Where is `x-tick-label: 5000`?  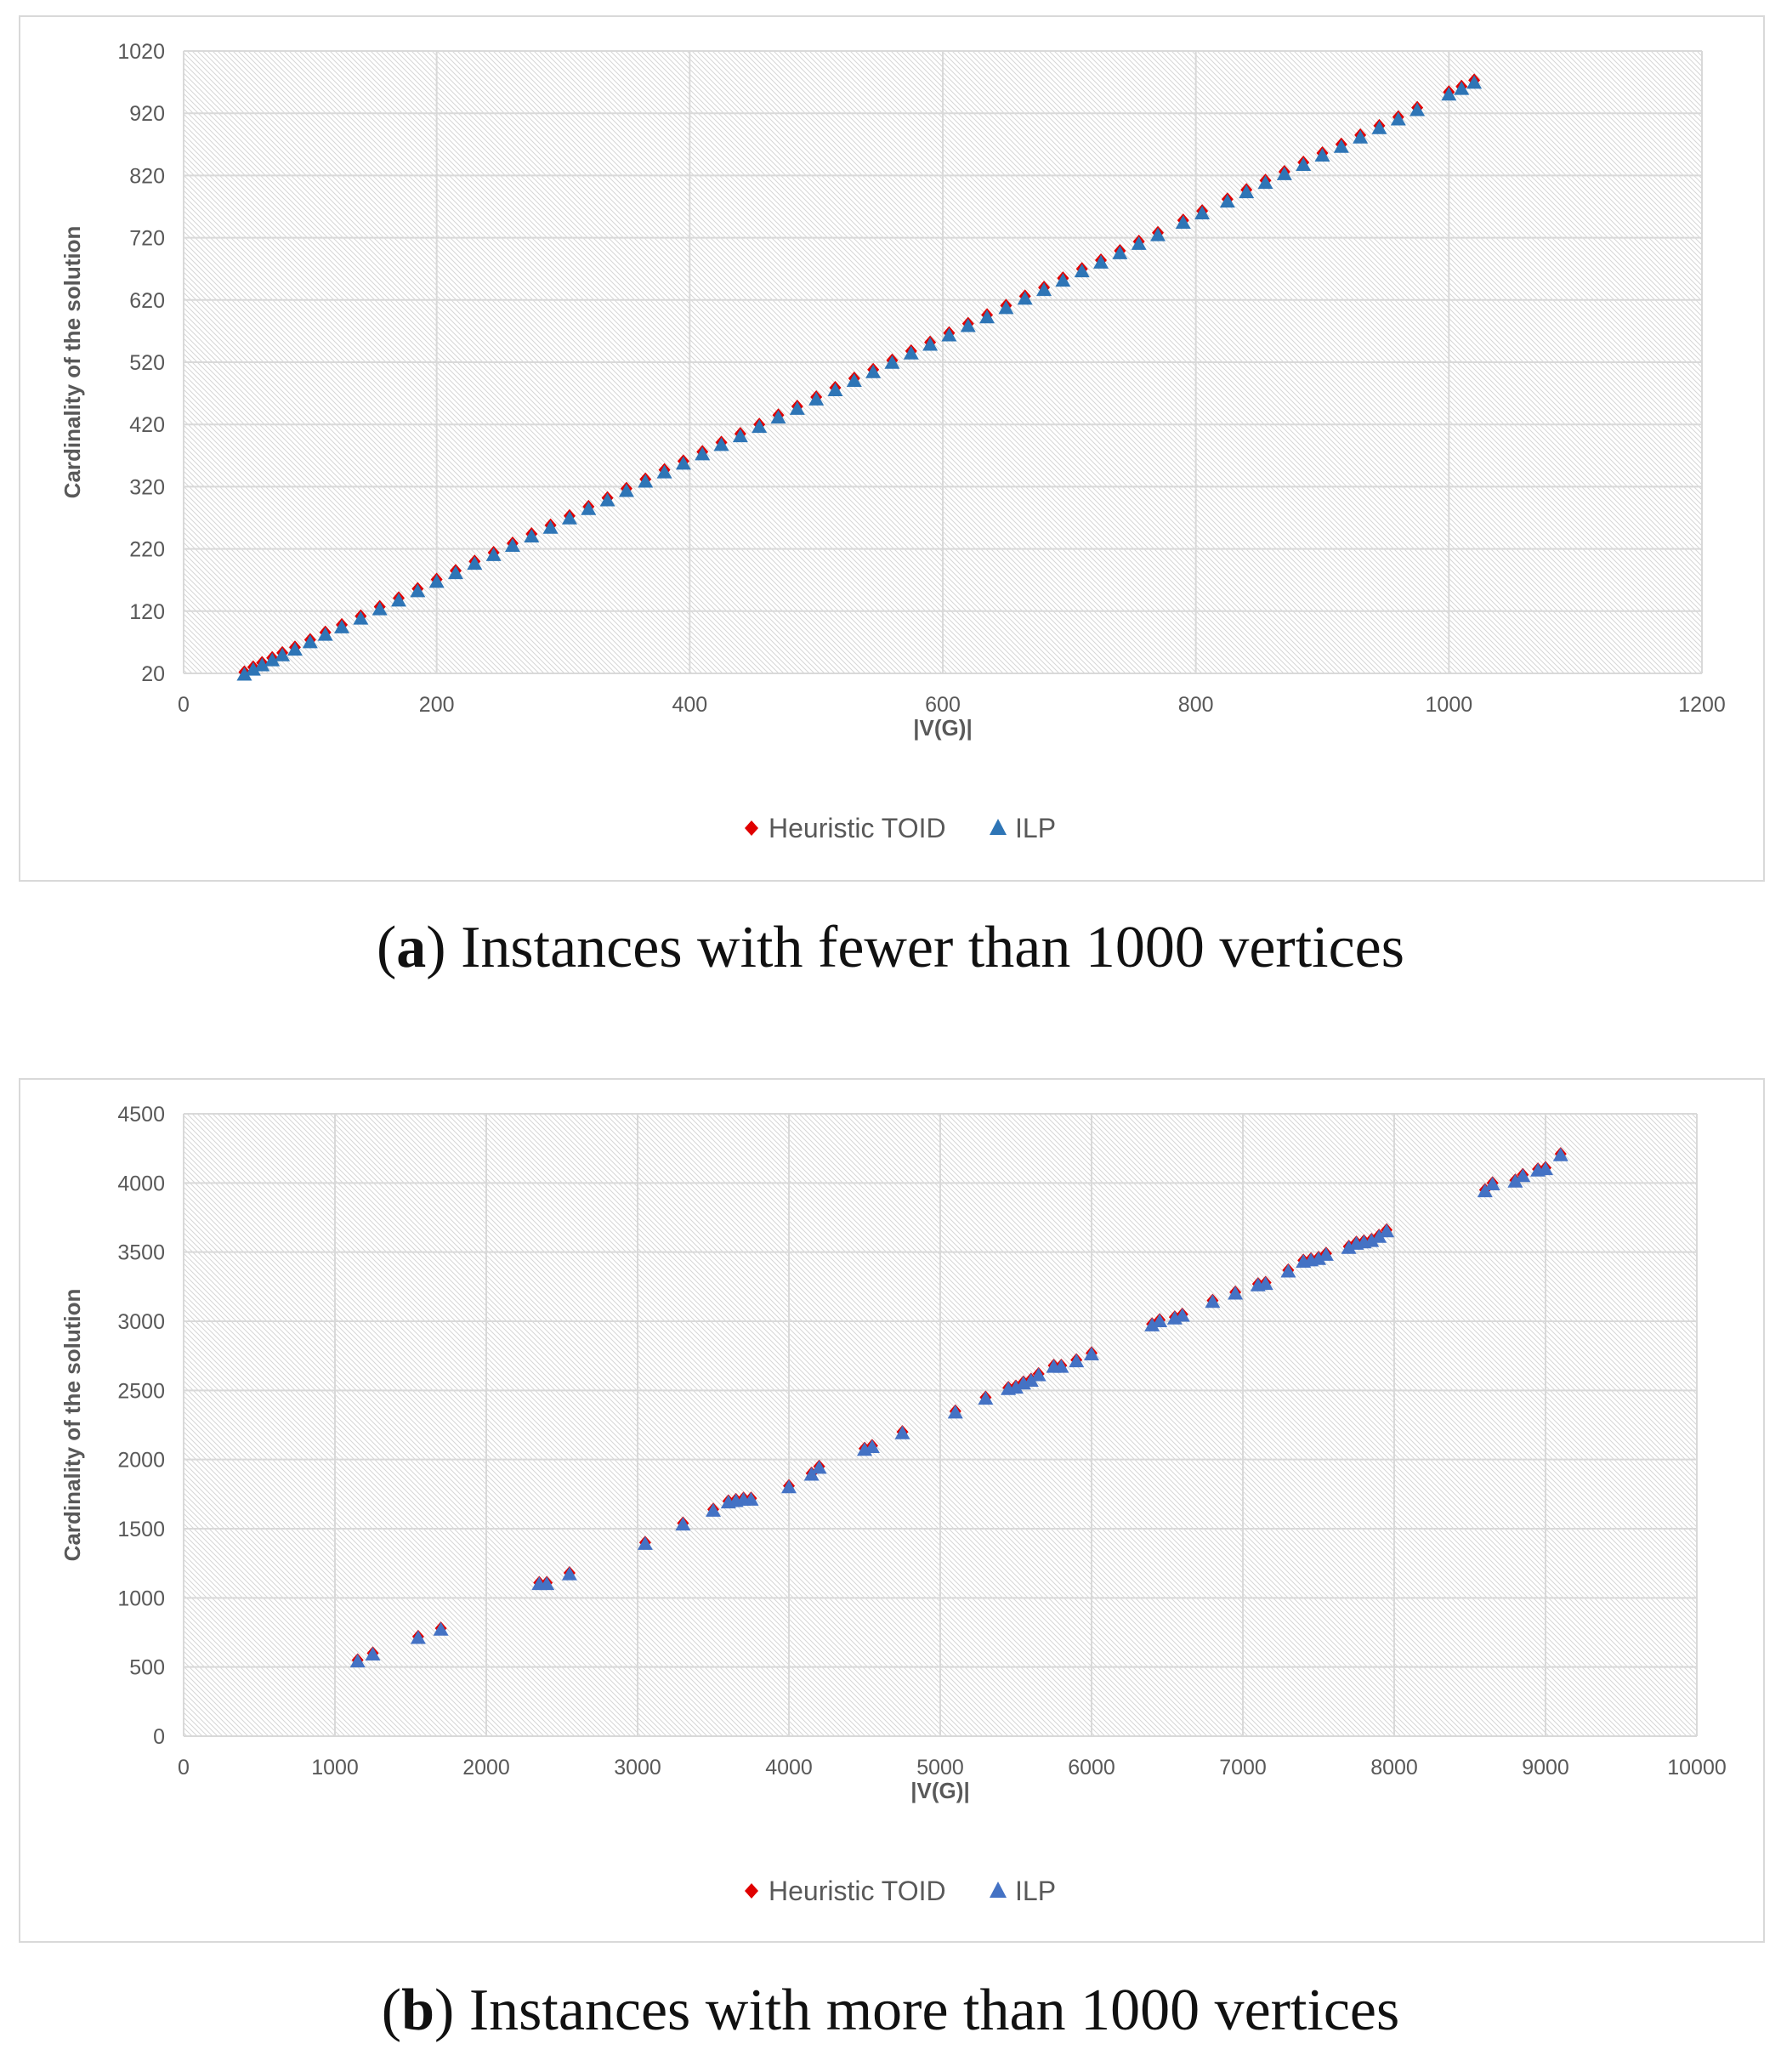
x-tick-label: 5000 is located at coordinates (940, 1768).